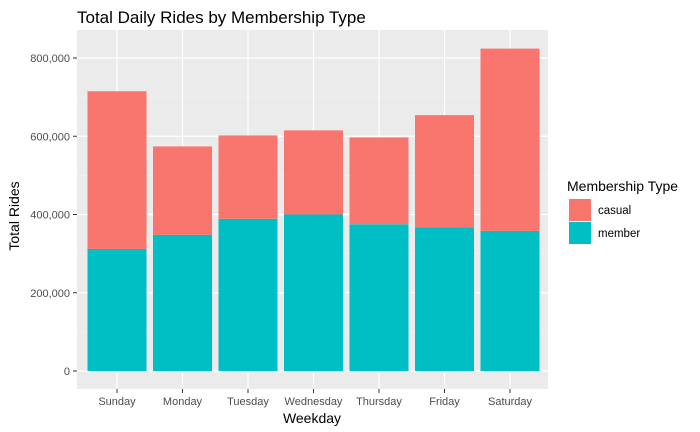  What do you see at coordinates (444, 299) in the screenshot?
I see `bar-member-friday` at bounding box center [444, 299].